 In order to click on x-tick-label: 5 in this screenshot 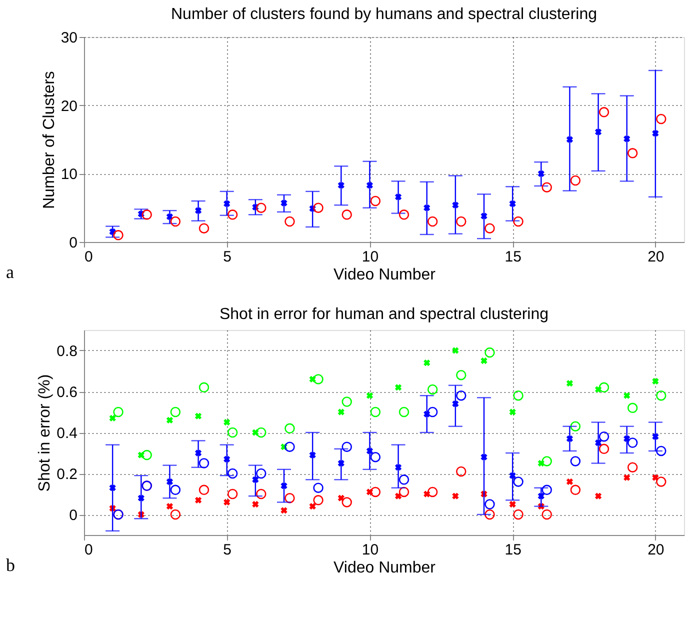, I will do `click(227, 550)`.